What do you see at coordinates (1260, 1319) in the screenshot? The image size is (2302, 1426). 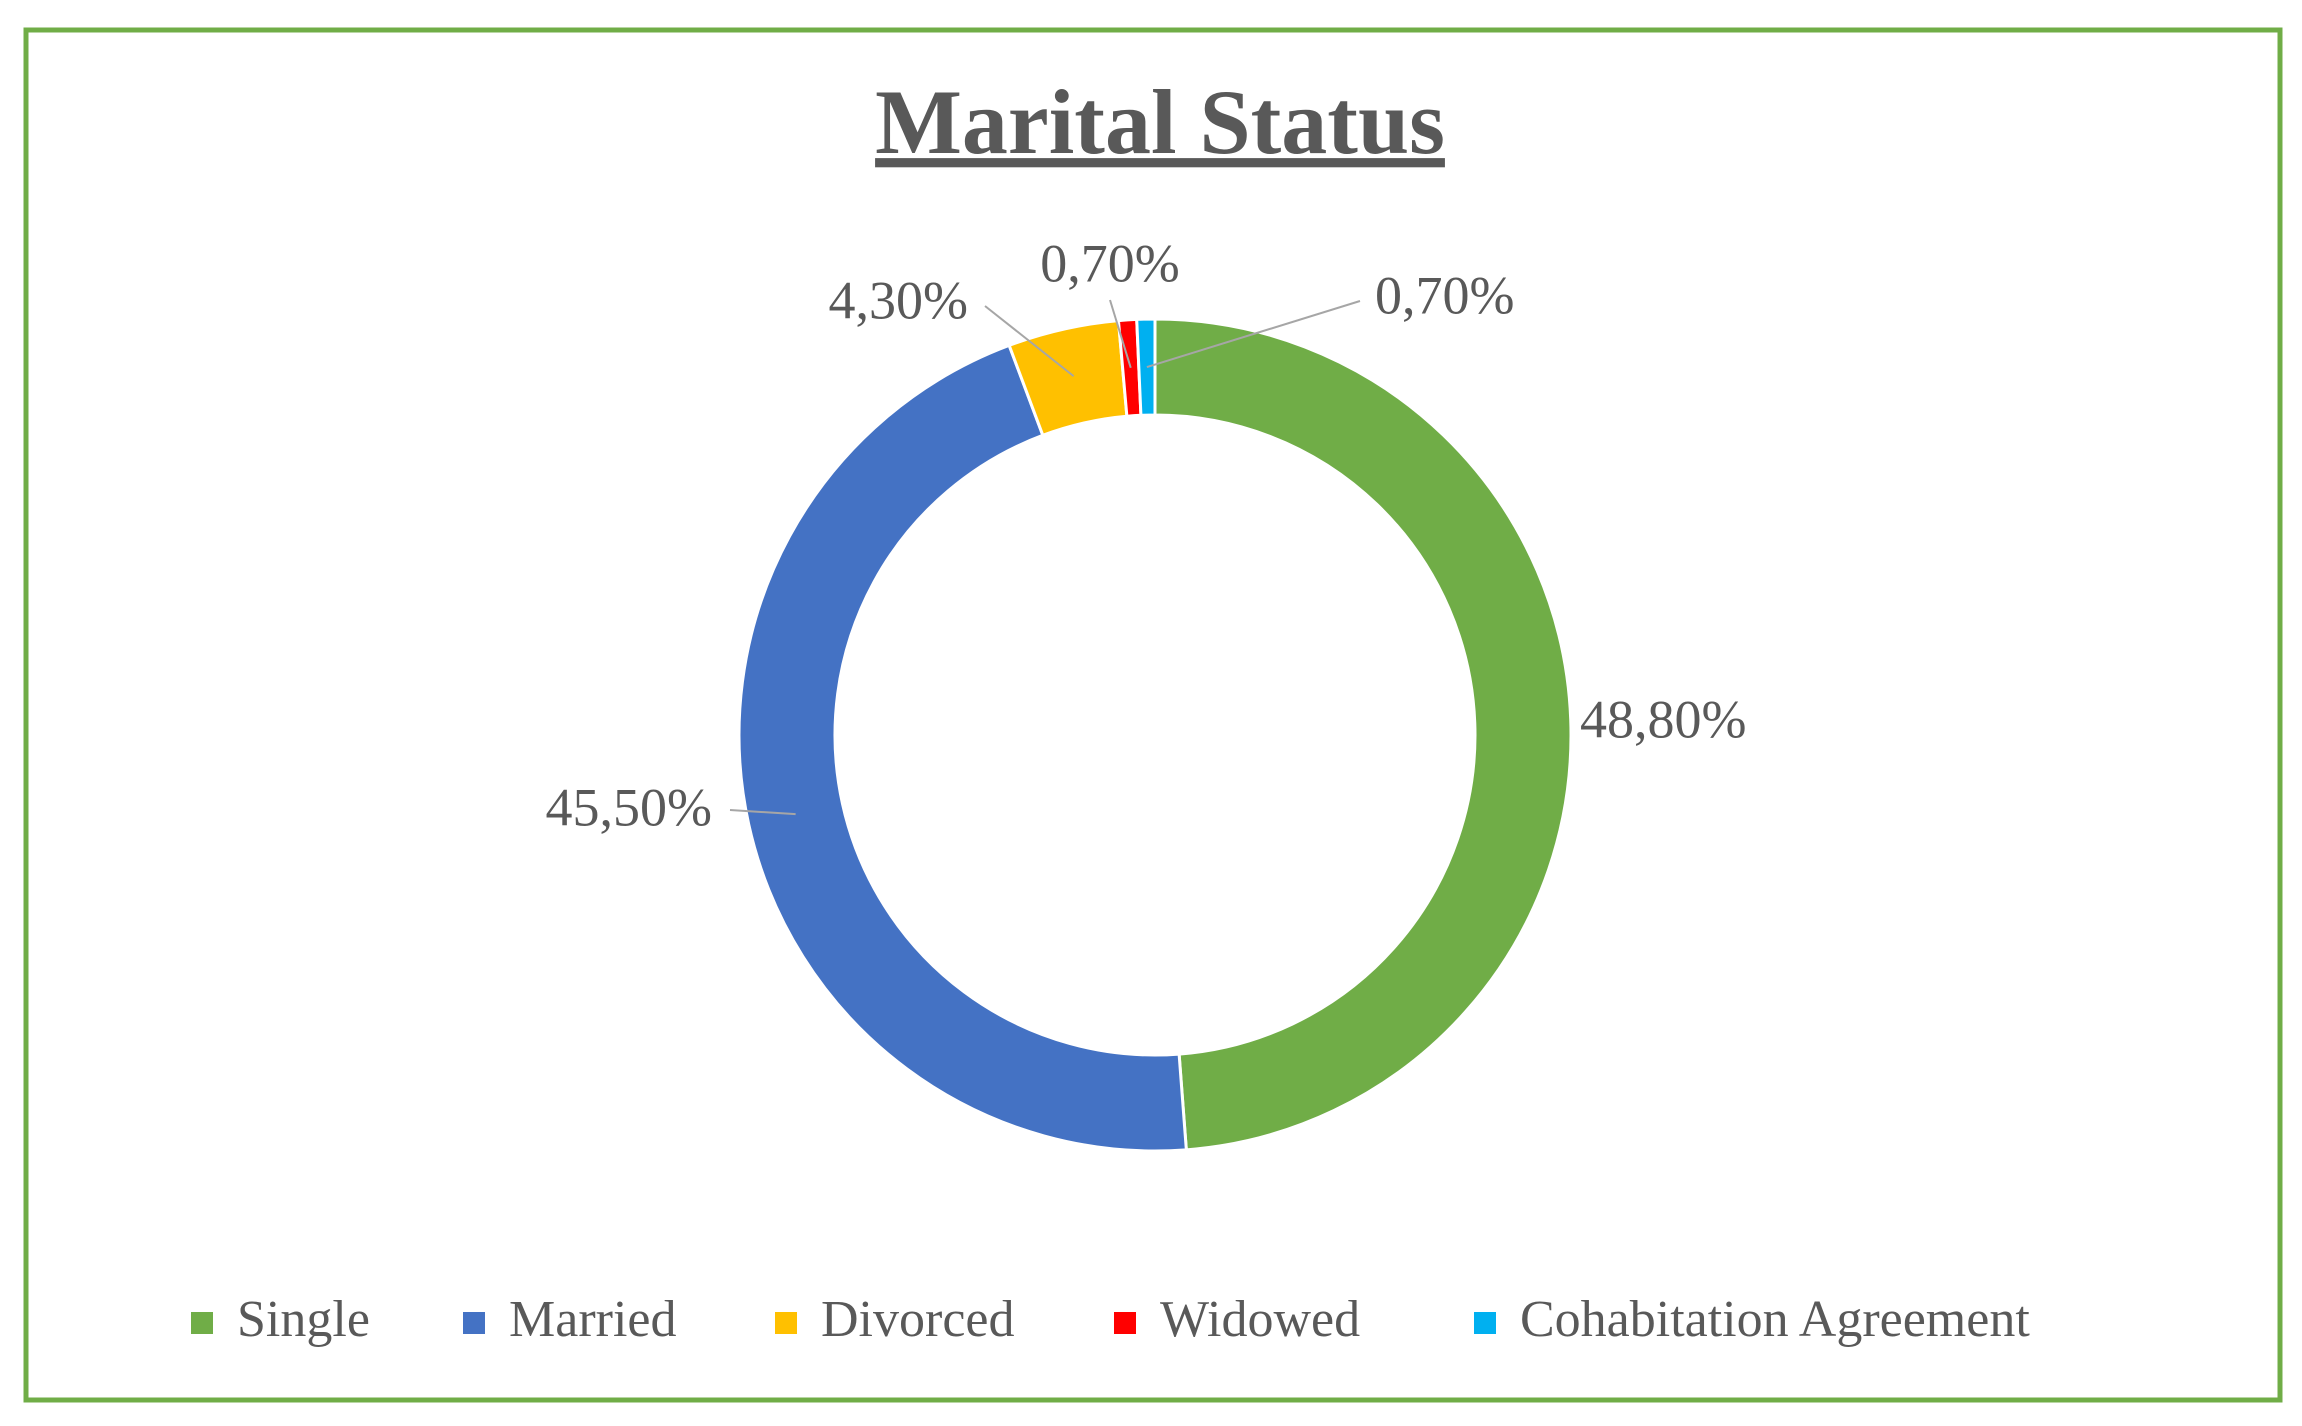 I see `legend-label: Widowed` at bounding box center [1260, 1319].